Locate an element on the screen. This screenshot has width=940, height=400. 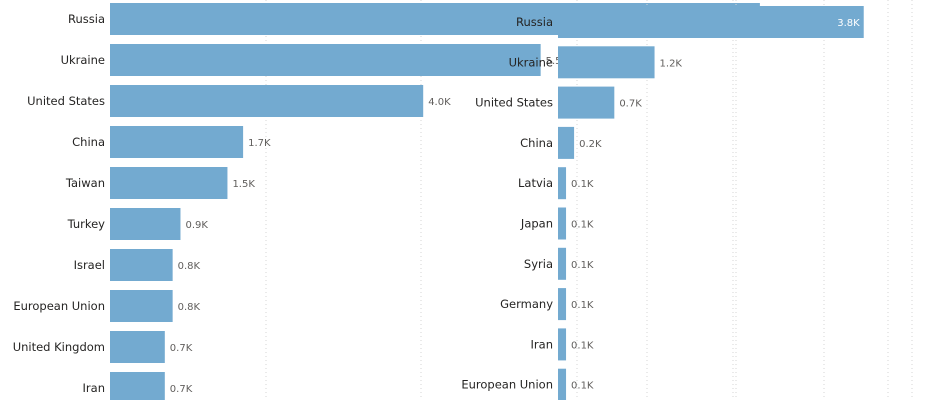
category-label: Taiwan is located at coordinates (85, 183).